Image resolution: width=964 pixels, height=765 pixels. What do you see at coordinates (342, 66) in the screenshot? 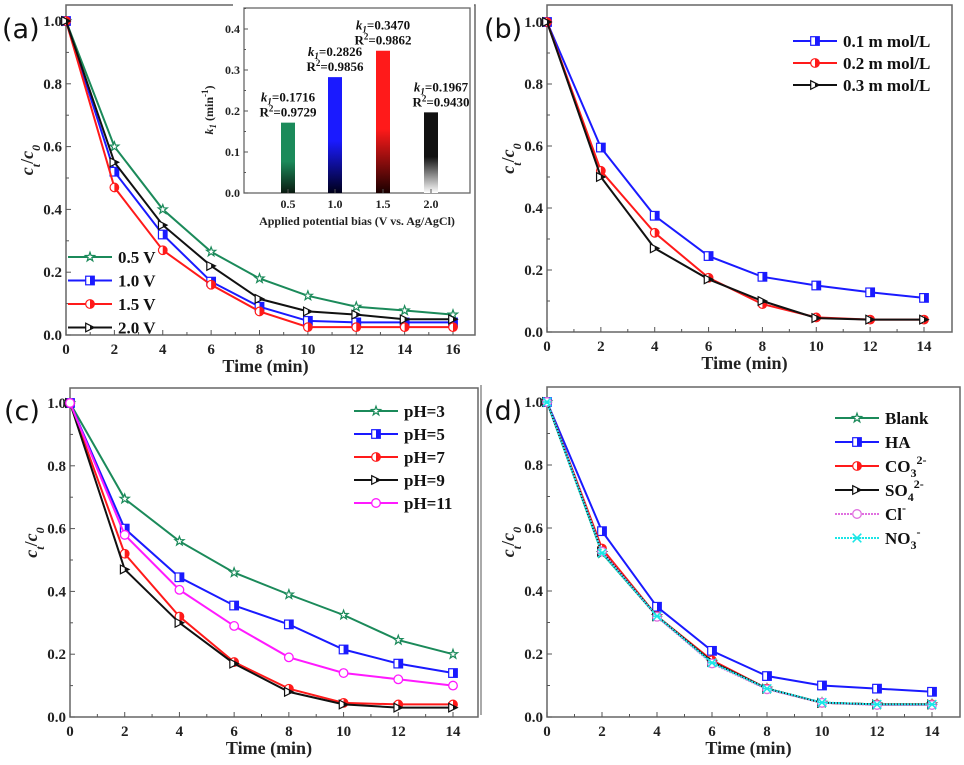
I see `r-value: =0.9856` at bounding box center [342, 66].